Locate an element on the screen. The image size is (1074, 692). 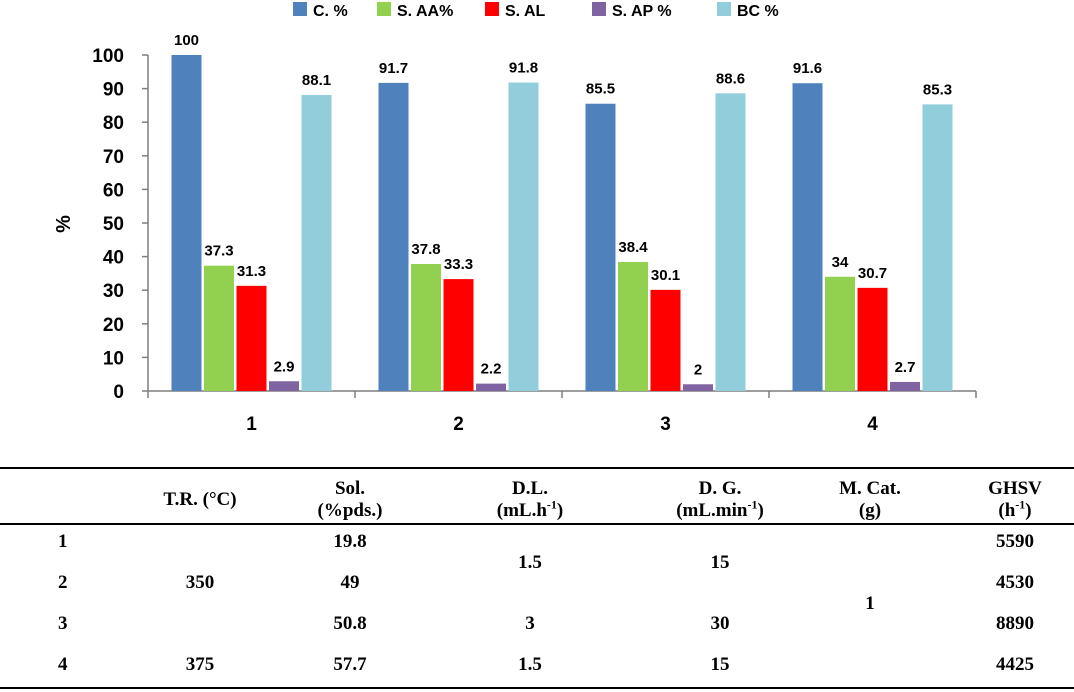
header-dl-line1: D.L. is located at coordinates (530, 488).